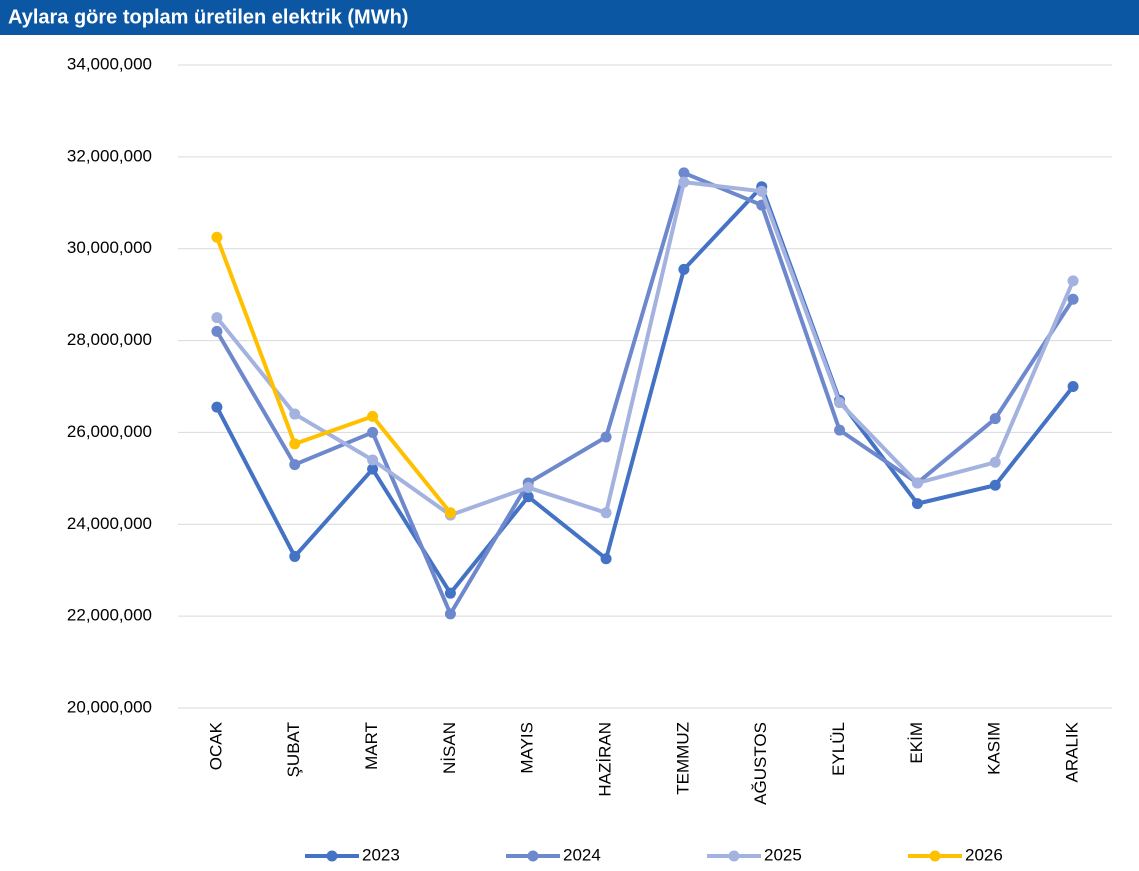  What do you see at coordinates (582, 854) in the screenshot?
I see `legend-label: 2024` at bounding box center [582, 854].